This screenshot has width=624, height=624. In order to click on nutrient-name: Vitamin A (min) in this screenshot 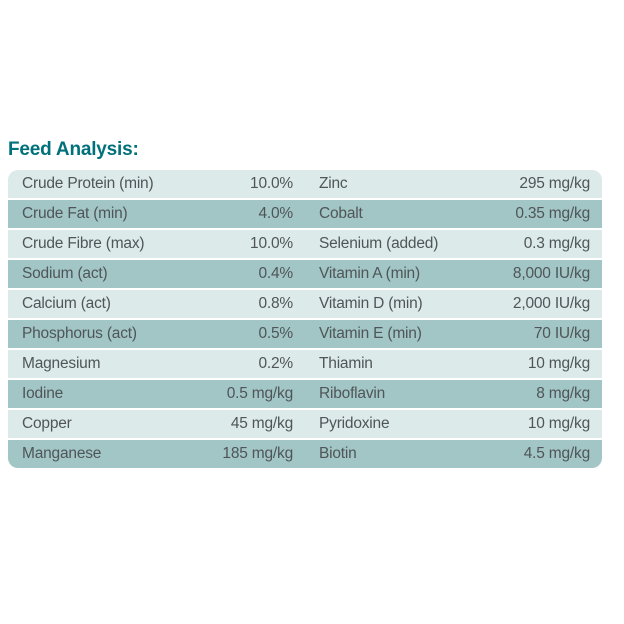, I will do `click(369, 273)`.